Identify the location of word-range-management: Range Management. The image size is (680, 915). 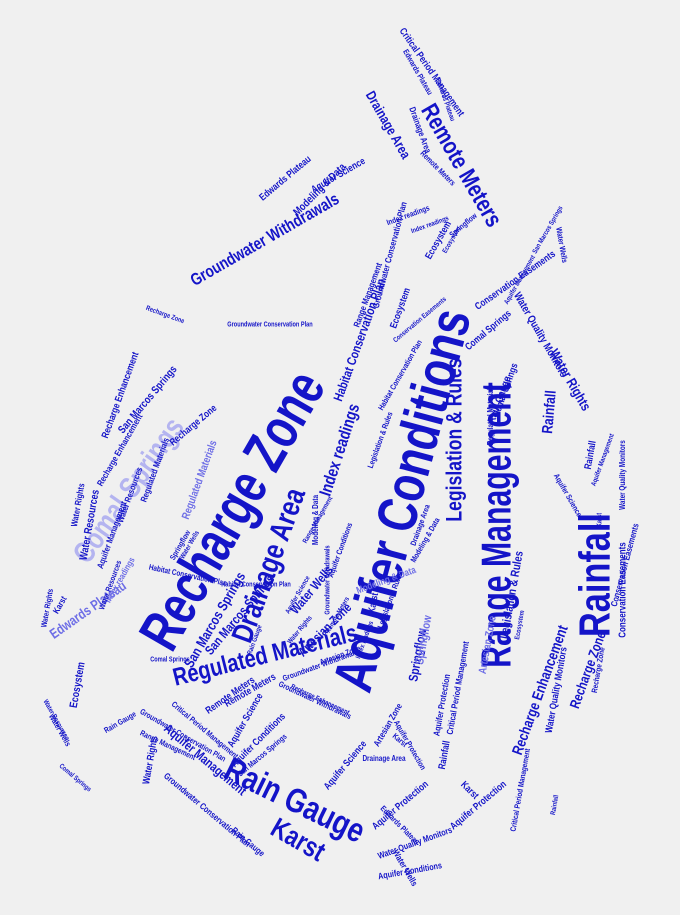
(495, 525).